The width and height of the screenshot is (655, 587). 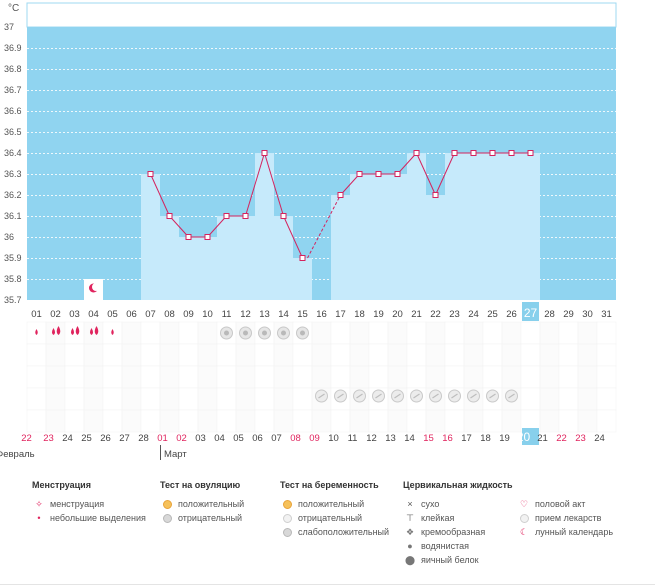 What do you see at coordinates (458, 518) in the screenshot?
I see `legend-item-sticky: ⊤ клейкая` at bounding box center [458, 518].